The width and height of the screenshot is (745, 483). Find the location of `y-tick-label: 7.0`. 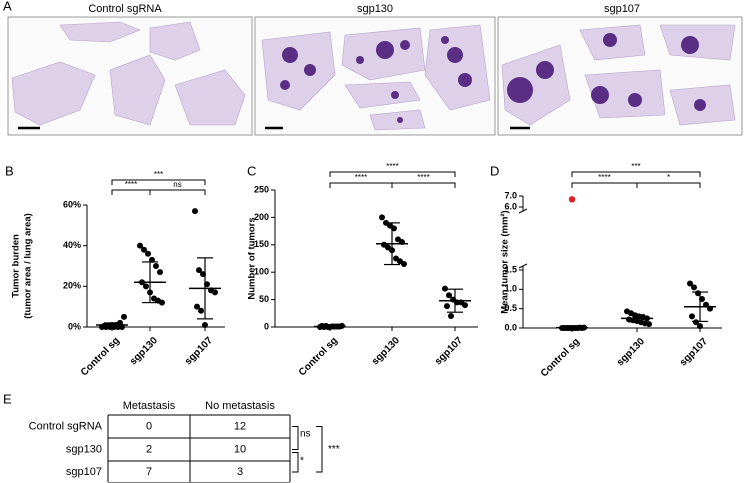

y-tick-label: 7.0 is located at coordinates (510, 195).